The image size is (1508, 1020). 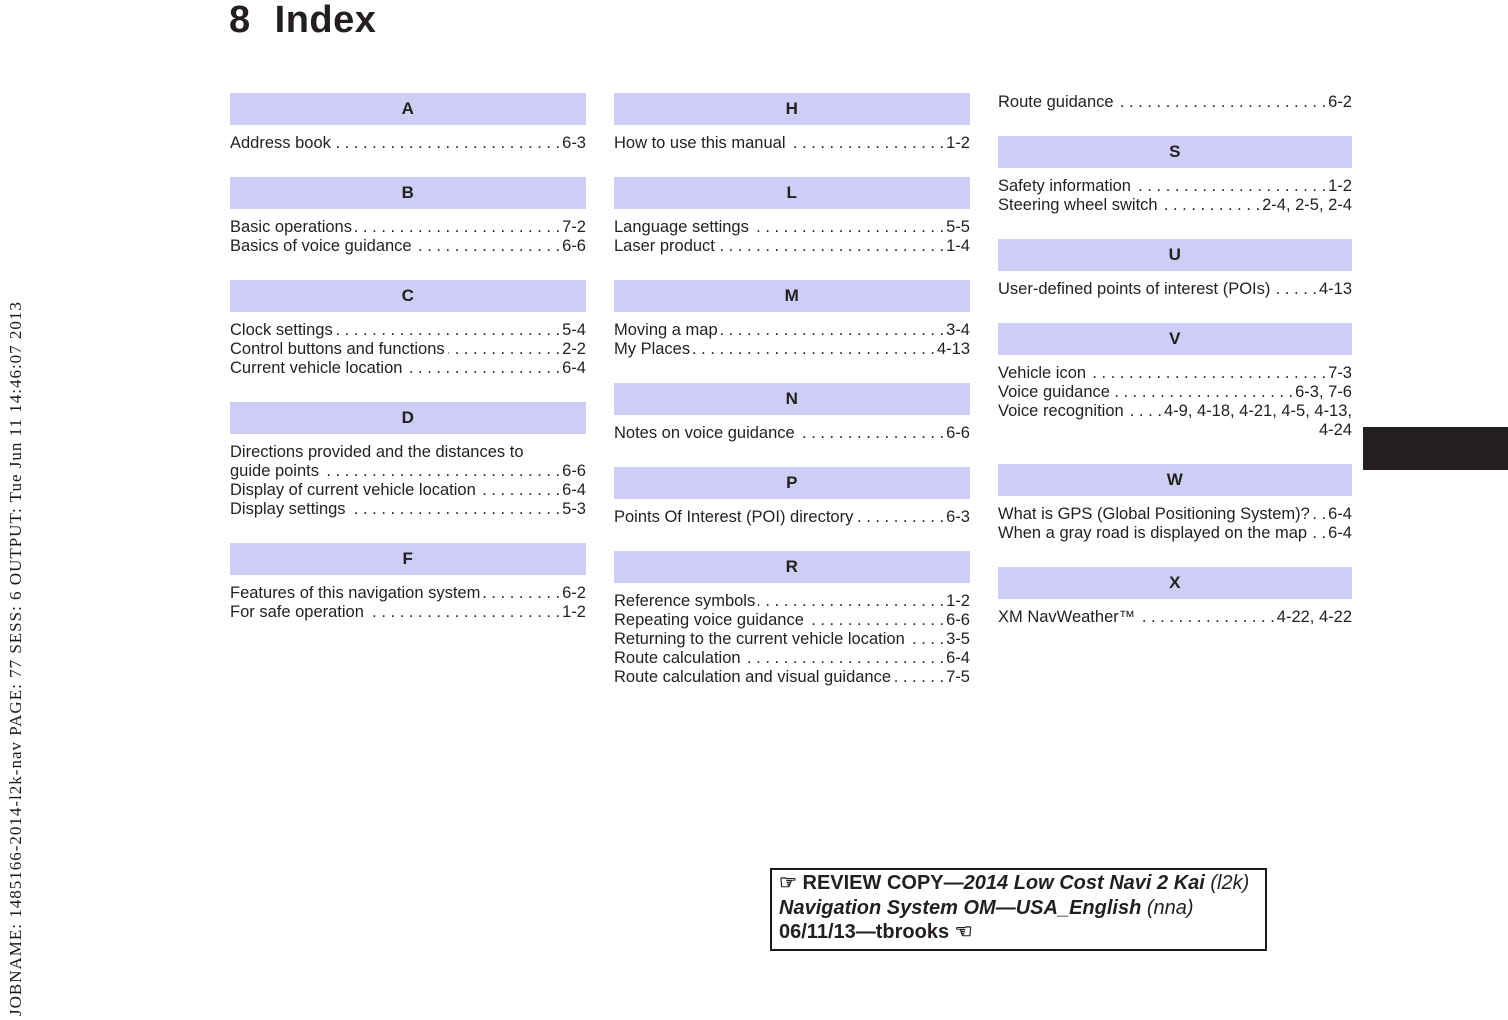 I want to click on index-entry: Clock settings 5-4, so click(x=408, y=330).